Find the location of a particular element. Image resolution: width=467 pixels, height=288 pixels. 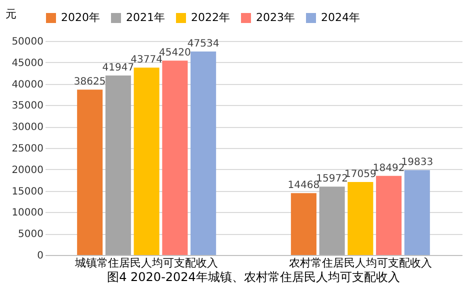

legend-label: 2020年 is located at coordinates (80, 17).